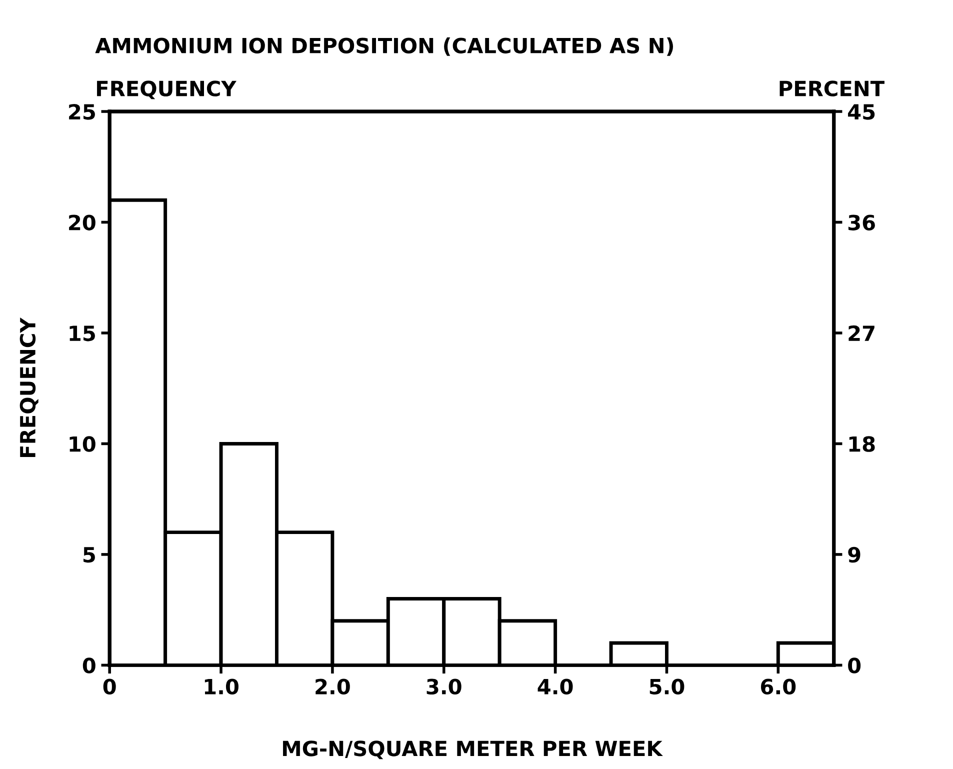 Image resolution: width=953 pixels, height=769 pixels. Describe the element at coordinates (29, 388) in the screenshot. I see `y-axis-title: FREQUENCY` at that location.